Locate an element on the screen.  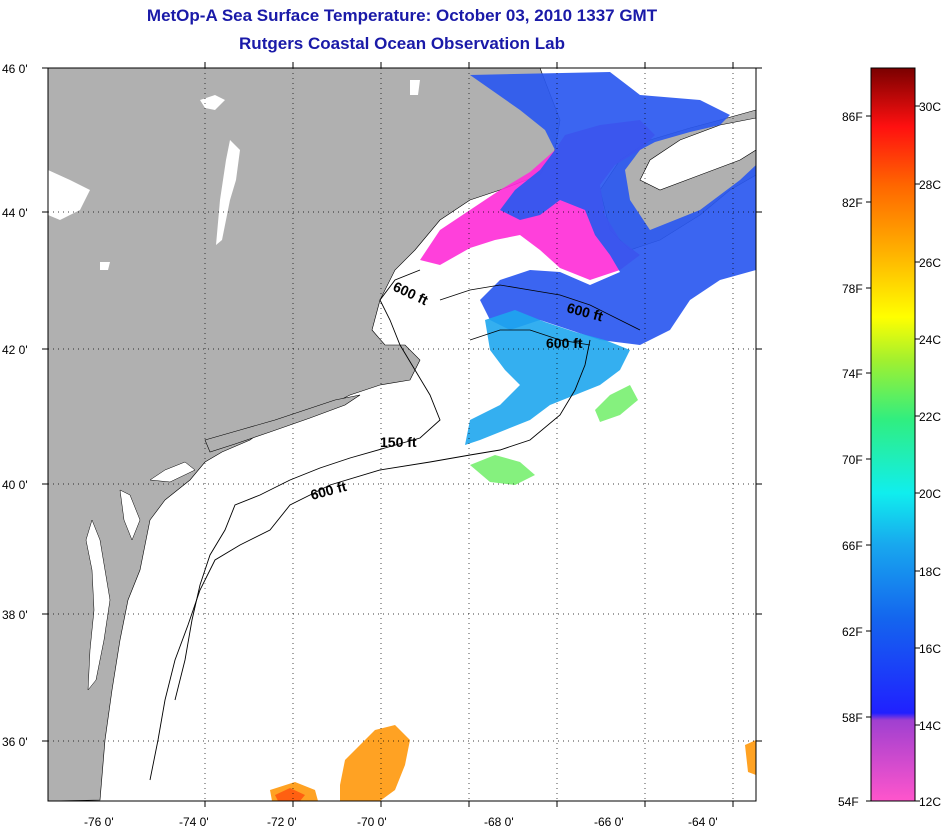
lat-label-40: 40 0' is located at coordinates (15, 485).